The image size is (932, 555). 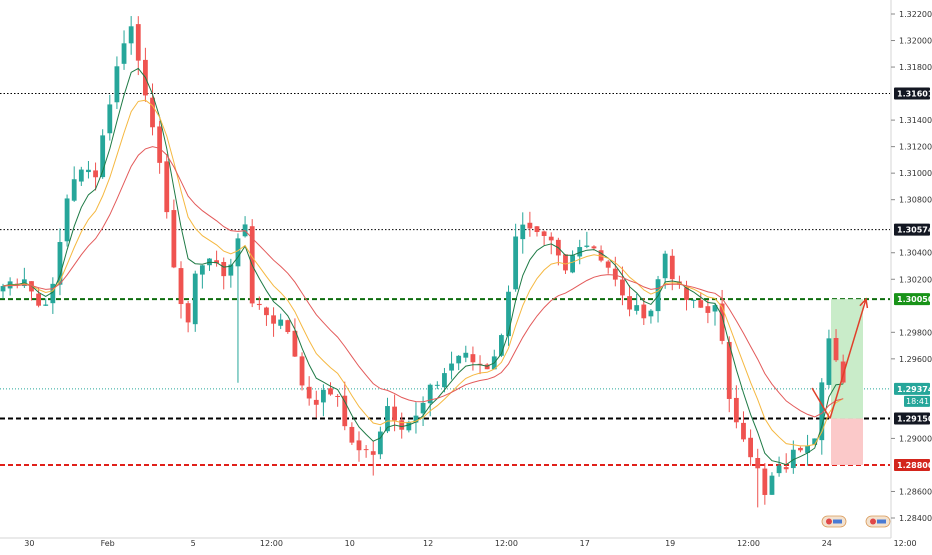 I want to click on level-badge: 1.30050, so click(x=914, y=299).